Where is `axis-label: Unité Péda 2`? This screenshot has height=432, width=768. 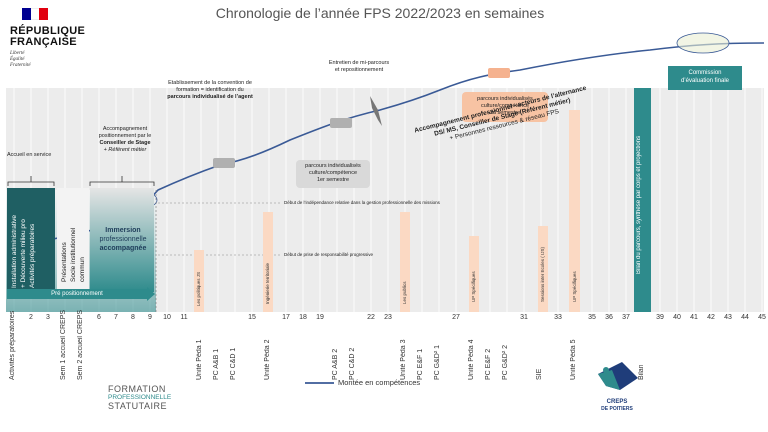 axis-label: Unité Péda 2 is located at coordinates (267, 359).